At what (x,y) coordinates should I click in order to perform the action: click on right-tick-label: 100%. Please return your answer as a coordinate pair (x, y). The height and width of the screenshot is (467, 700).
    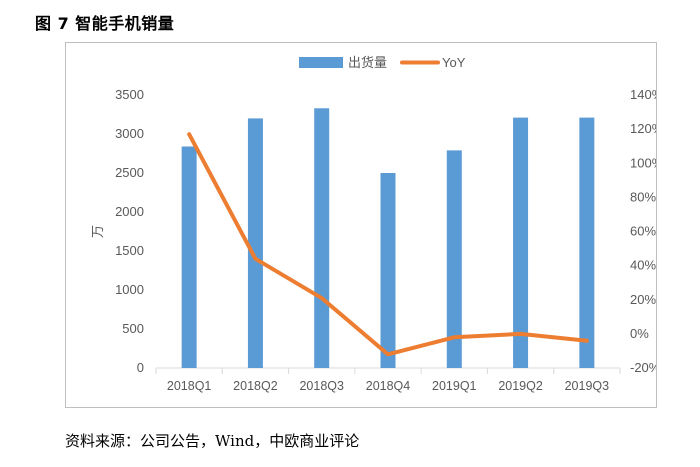
    Looking at the image, I should click on (643, 162).